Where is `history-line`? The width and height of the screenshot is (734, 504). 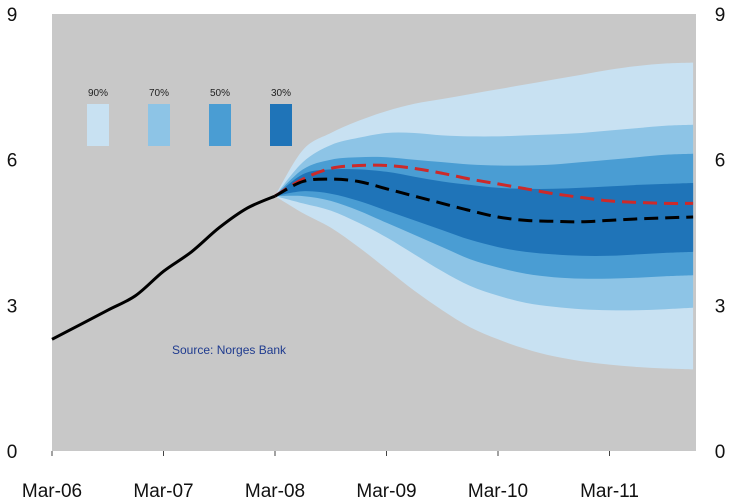
history-line is located at coordinates (163, 267).